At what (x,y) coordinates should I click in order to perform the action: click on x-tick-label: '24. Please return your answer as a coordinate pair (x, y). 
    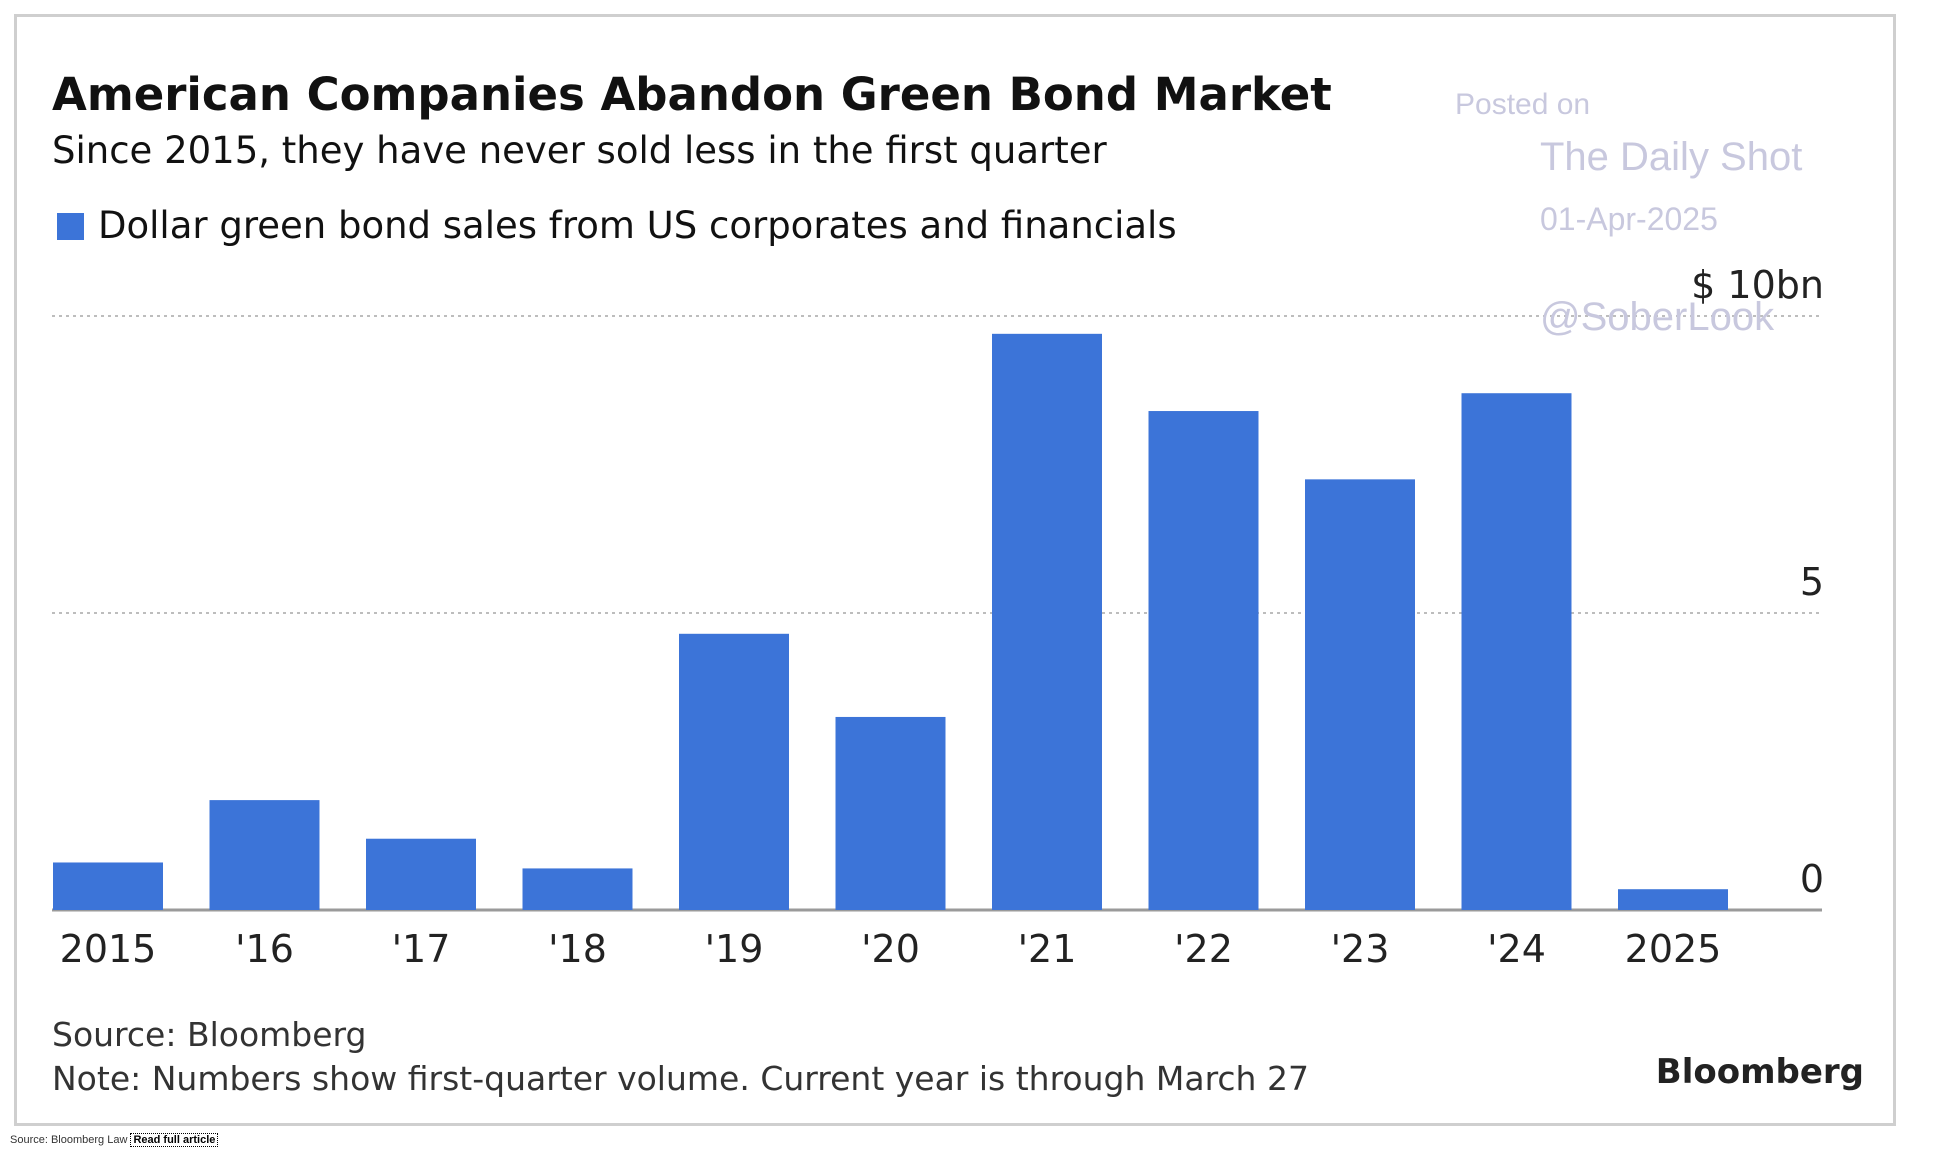
    Looking at the image, I should click on (1516, 949).